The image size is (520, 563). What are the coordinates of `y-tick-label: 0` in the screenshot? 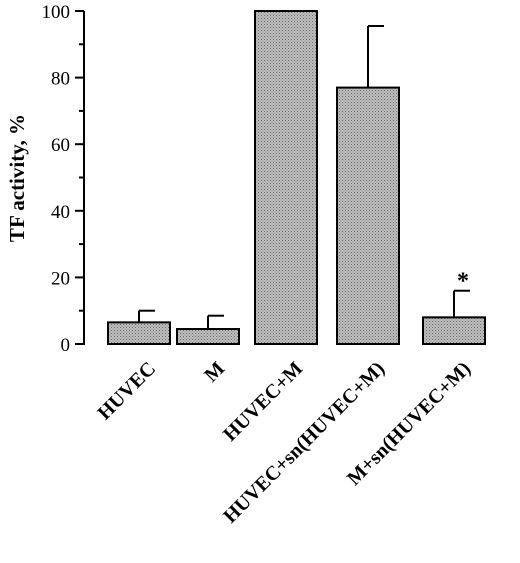 It's located at (66, 345).